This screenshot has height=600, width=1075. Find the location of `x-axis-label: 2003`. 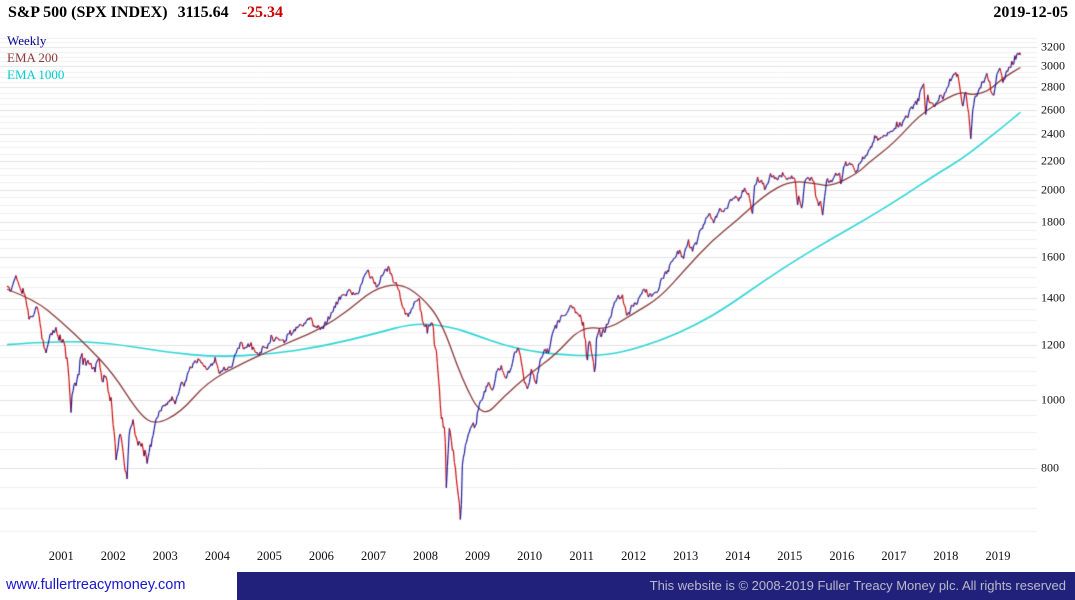

x-axis-label: 2003 is located at coordinates (165, 556).